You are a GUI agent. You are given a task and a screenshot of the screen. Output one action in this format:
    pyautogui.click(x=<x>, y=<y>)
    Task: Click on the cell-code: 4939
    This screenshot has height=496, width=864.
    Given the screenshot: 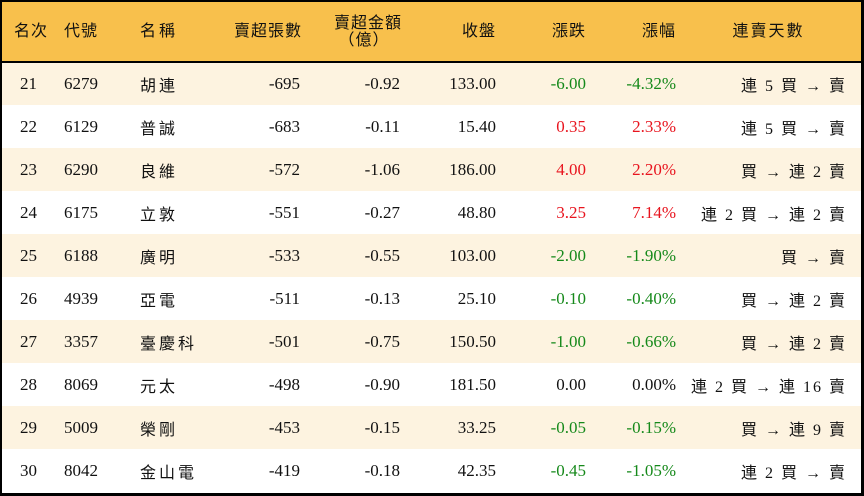 What is the action you would take?
    pyautogui.click(x=81, y=298)
    